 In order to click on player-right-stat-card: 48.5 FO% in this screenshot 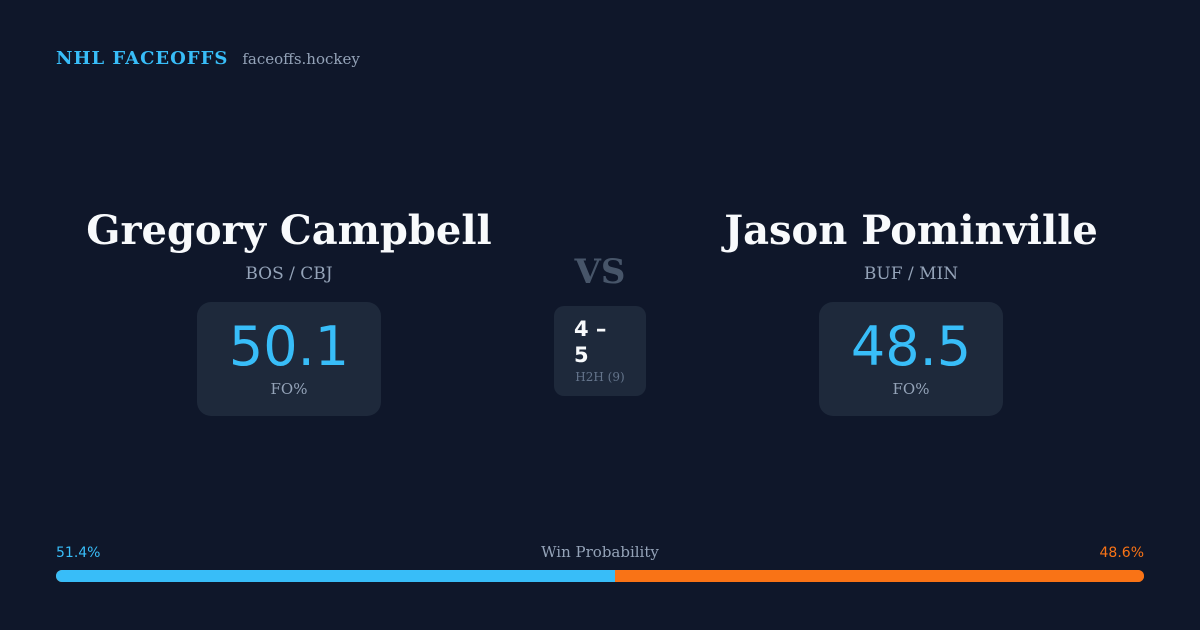, I will do `click(911, 359)`.